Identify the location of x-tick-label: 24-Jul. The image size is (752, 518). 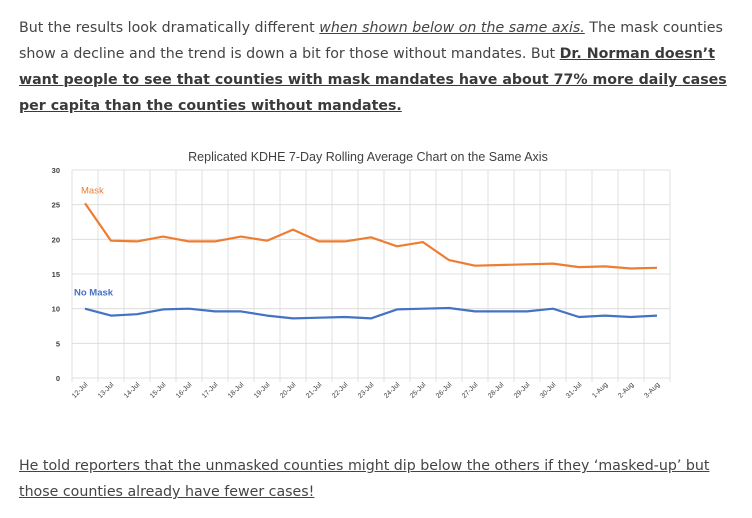
(392, 390).